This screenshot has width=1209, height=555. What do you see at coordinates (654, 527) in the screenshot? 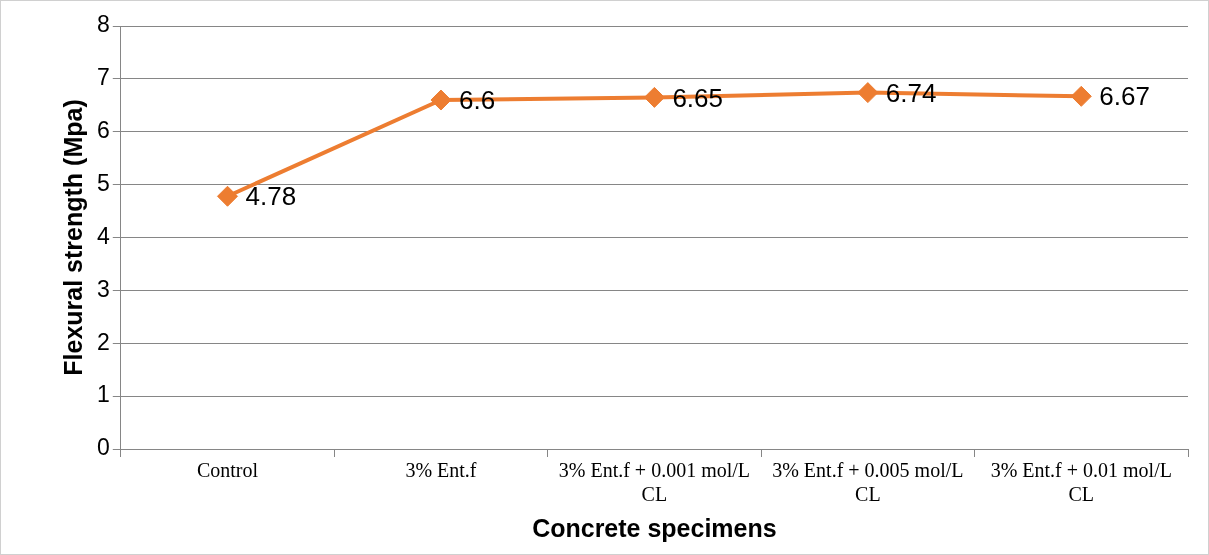
I see `x-axis-title: Concrete specimens` at bounding box center [654, 527].